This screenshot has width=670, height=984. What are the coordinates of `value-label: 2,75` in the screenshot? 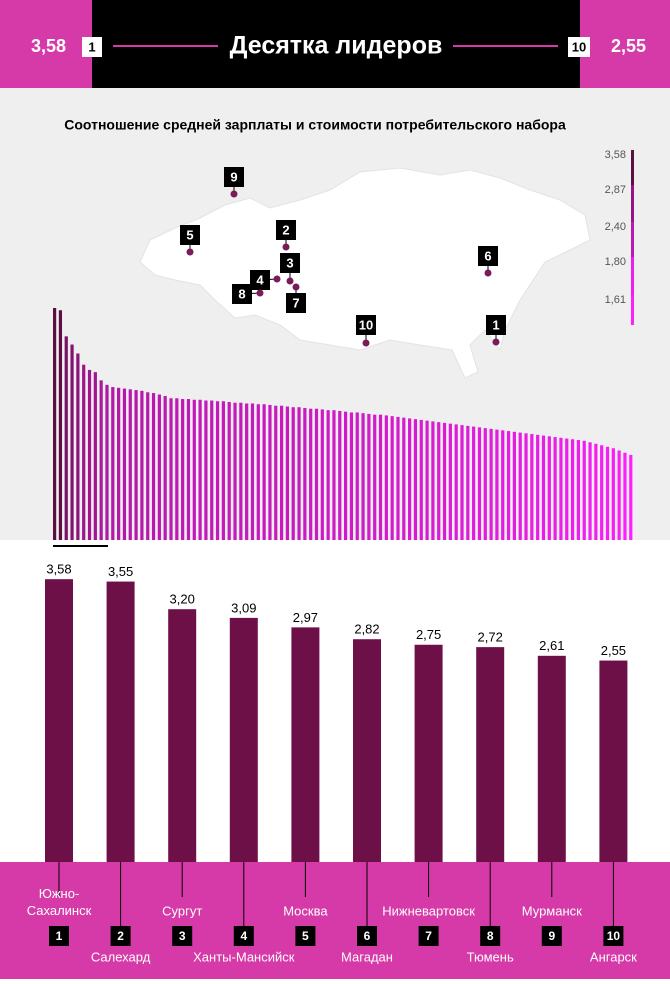 It's located at (428, 634).